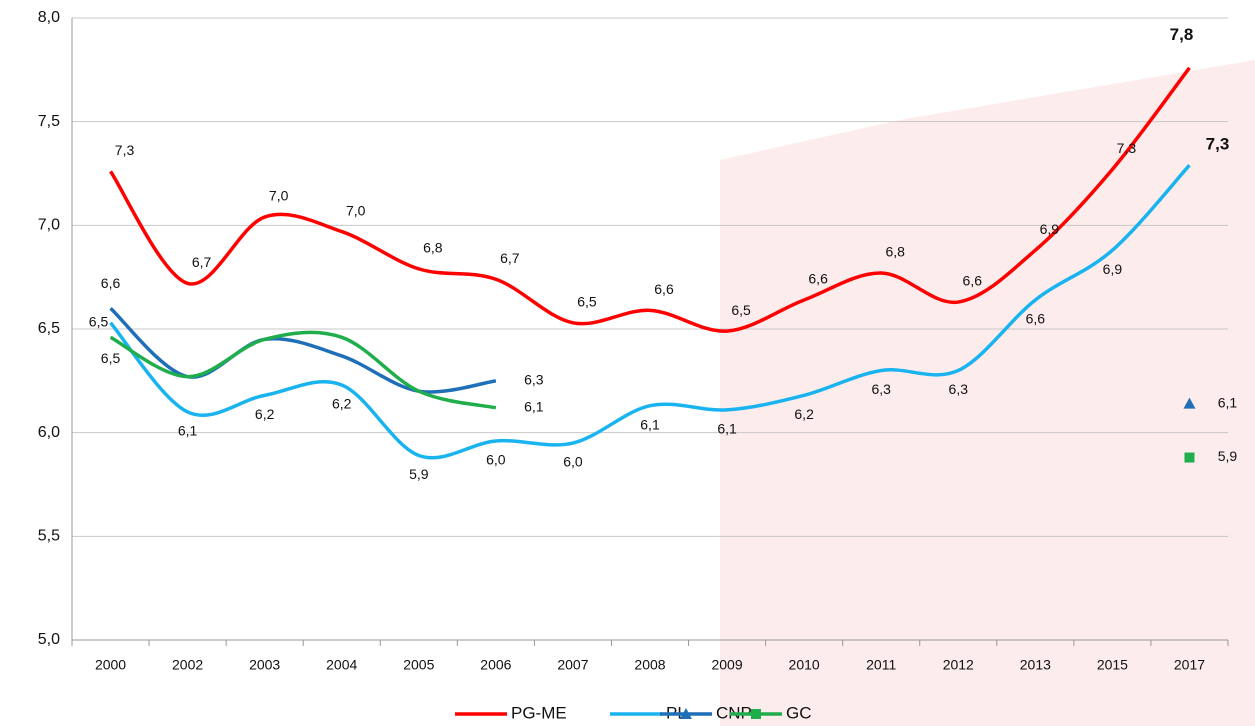 This screenshot has width=1255, height=726. I want to click on legend-label: GC, so click(799, 712).